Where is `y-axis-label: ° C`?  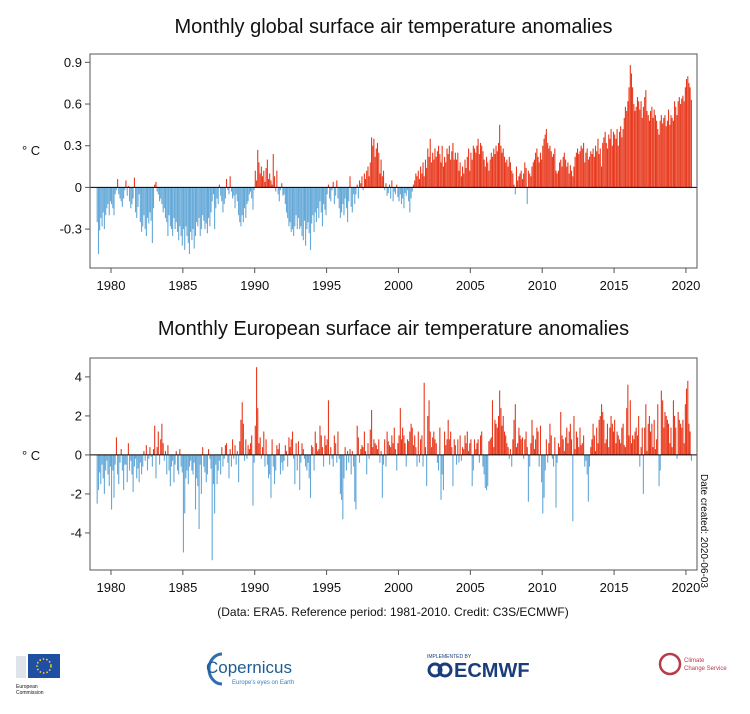 y-axis-label: ° C is located at coordinates (31, 455).